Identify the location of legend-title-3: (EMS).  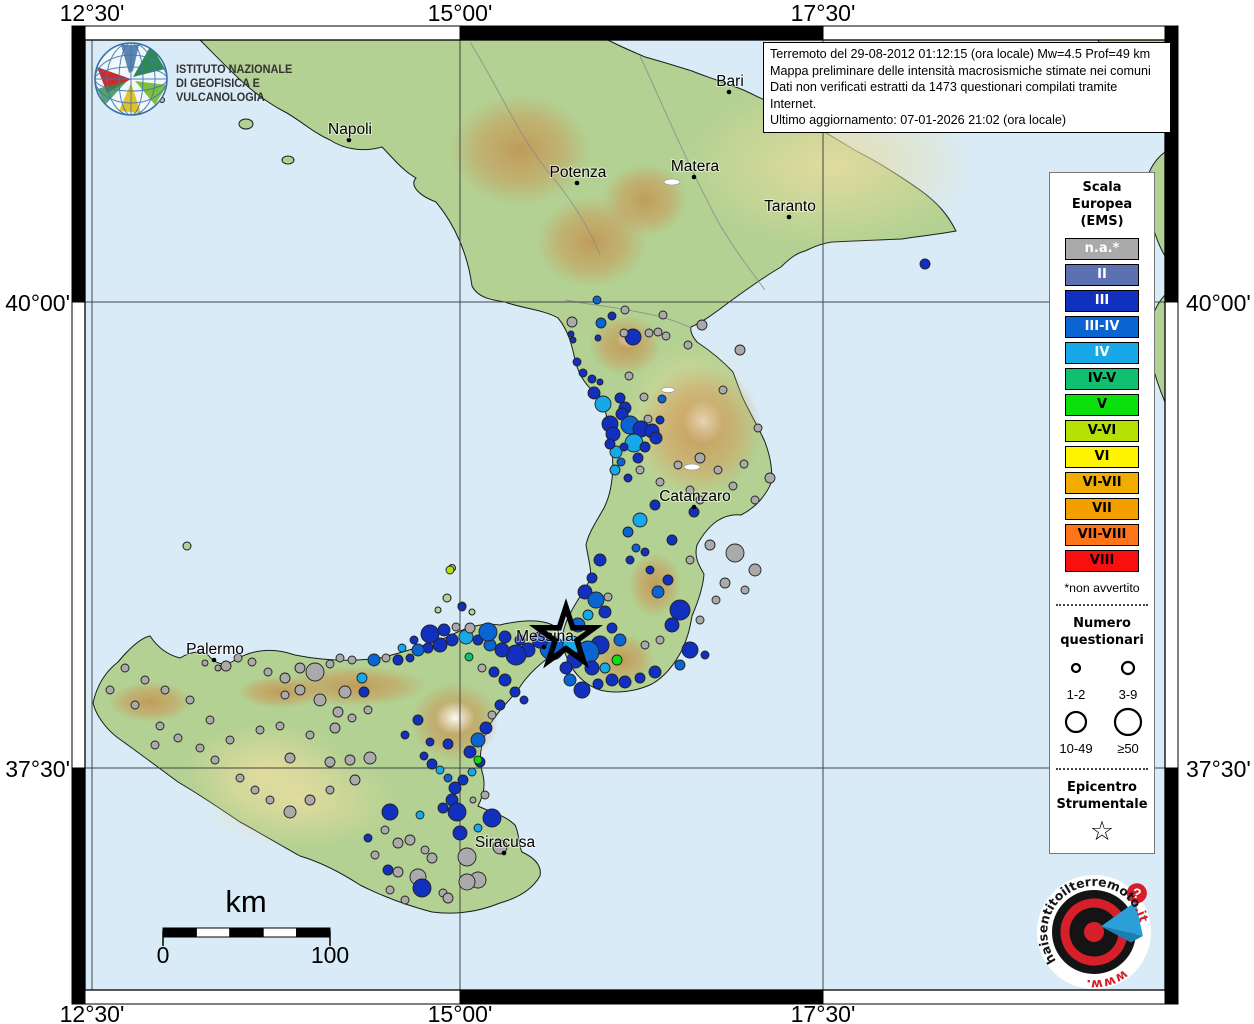
(1102, 221).